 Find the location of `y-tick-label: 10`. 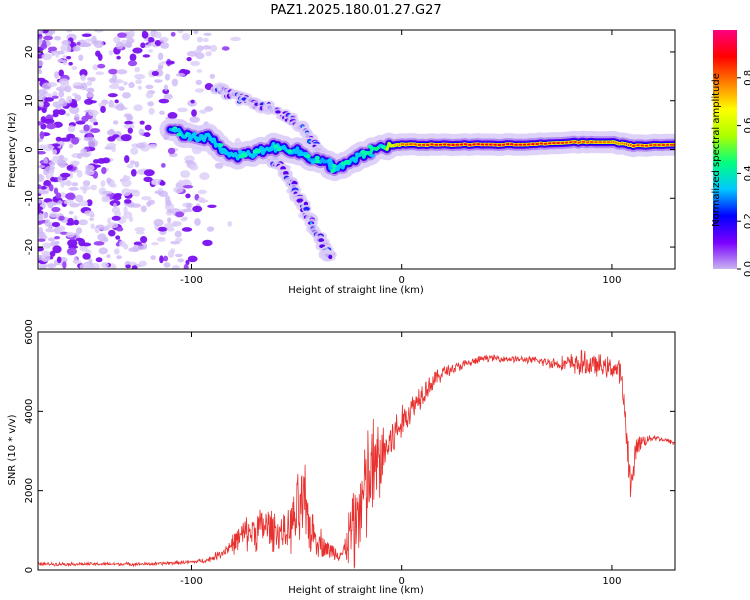

y-tick-label: 10 is located at coordinates (29, 100).